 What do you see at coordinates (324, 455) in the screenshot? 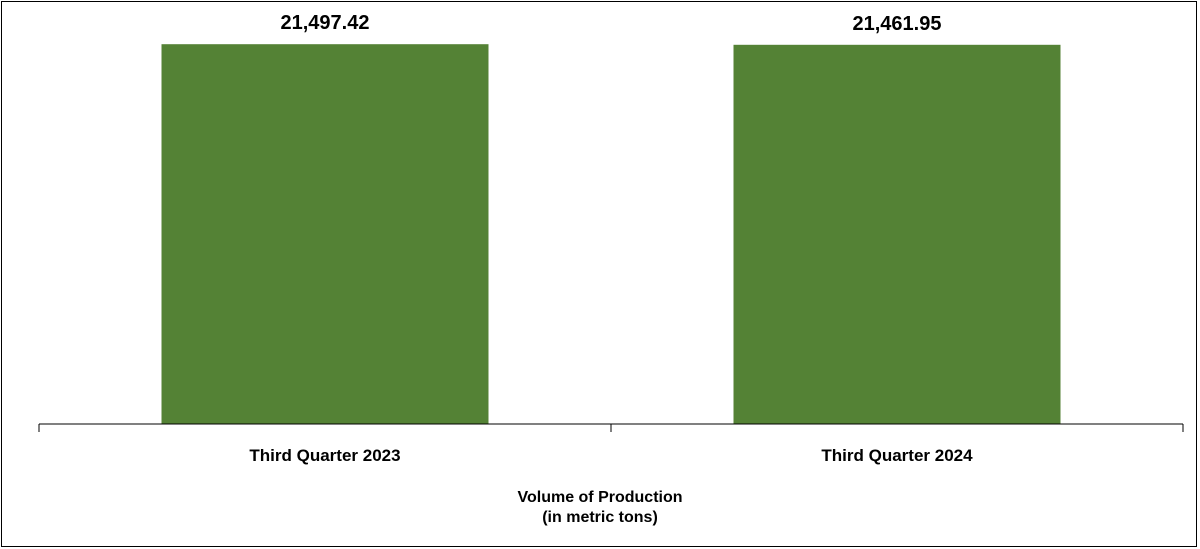
I see `category-label-1: Third Quarter 2023` at bounding box center [324, 455].